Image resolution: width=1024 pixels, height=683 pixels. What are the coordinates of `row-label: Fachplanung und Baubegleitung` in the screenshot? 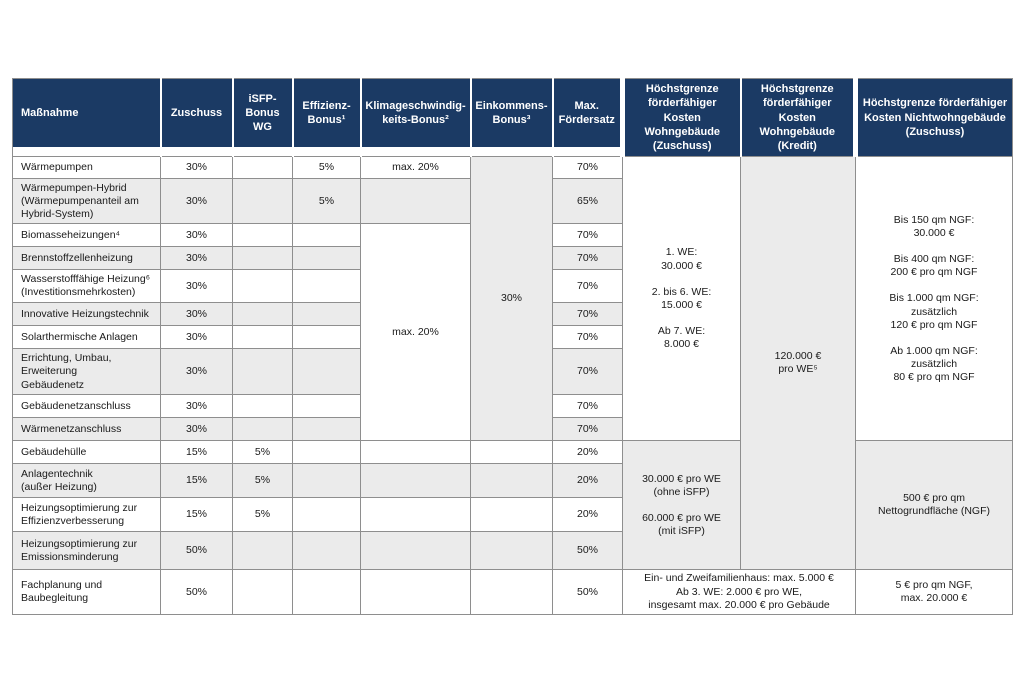 It's located at (86, 592).